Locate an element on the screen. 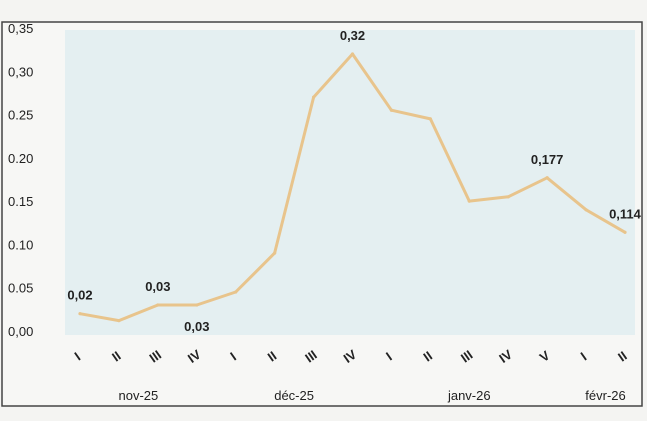  y-tick-label: 0.20 is located at coordinates (20, 158).